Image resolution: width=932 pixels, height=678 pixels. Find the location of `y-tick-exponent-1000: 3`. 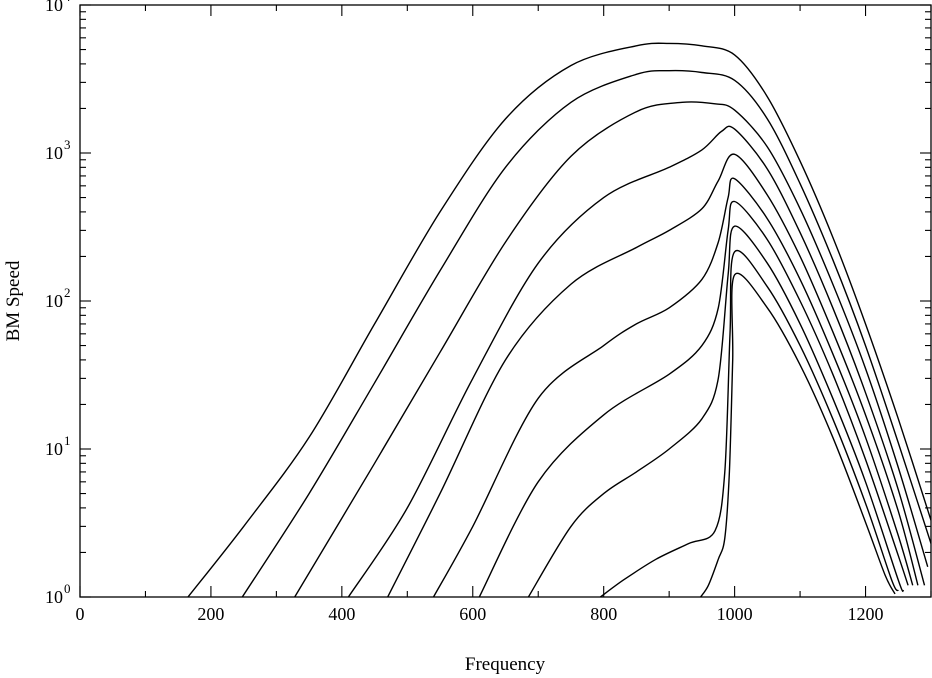

y-tick-exponent-1000: 3 is located at coordinates (67, 144).